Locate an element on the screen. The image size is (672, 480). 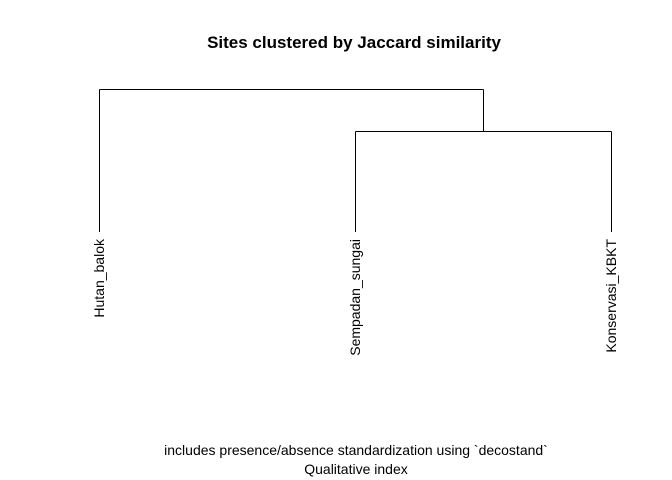
figure-title: Sites clustered by Jaccard similarity is located at coordinates (354, 42).